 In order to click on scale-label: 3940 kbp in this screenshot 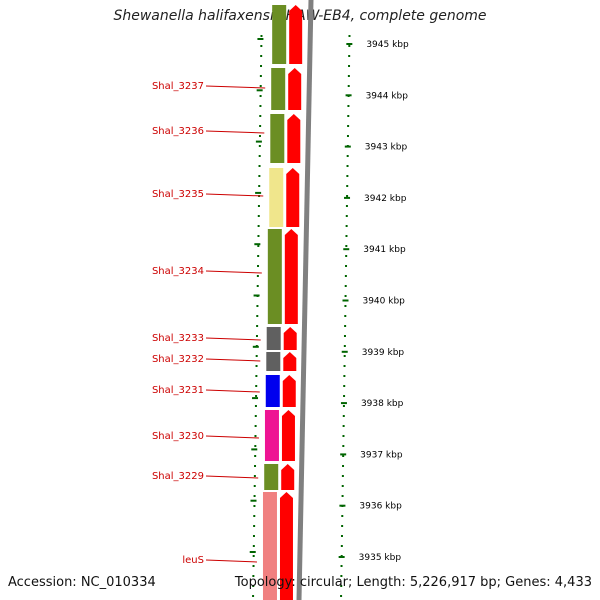, I will do `click(383, 302)`.